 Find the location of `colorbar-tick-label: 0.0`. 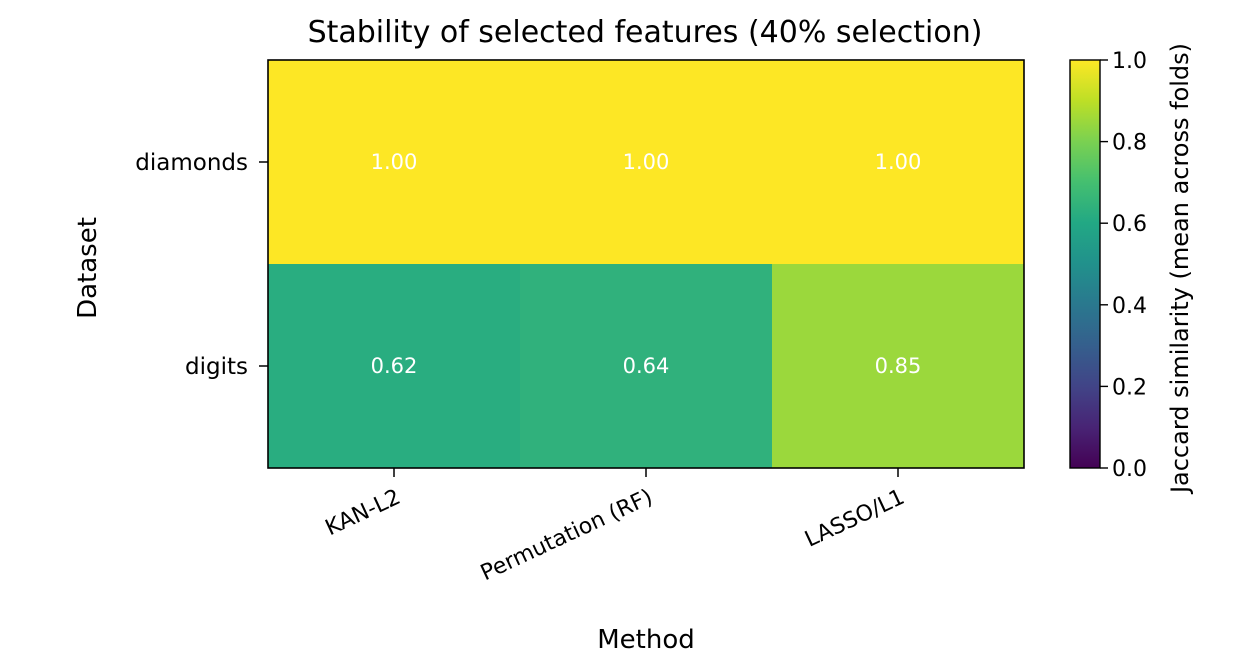

colorbar-tick-label: 0.0 is located at coordinates (1129, 469).